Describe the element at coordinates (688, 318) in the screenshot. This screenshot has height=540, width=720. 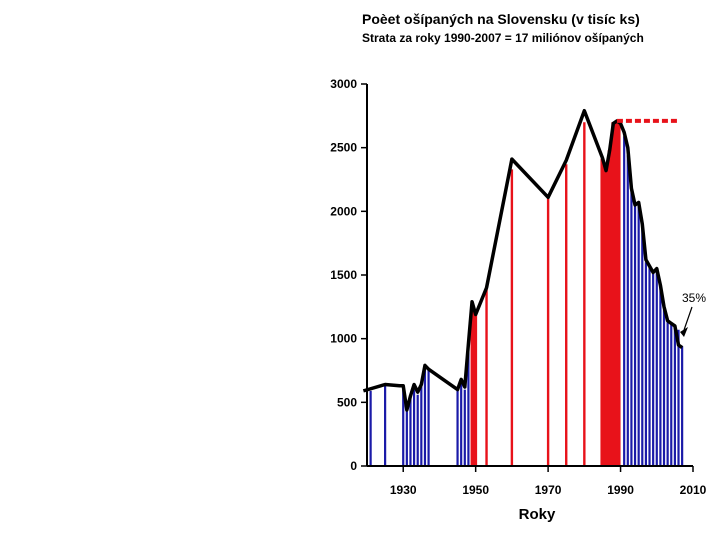
I see `annotation-arrow-shaft` at that location.